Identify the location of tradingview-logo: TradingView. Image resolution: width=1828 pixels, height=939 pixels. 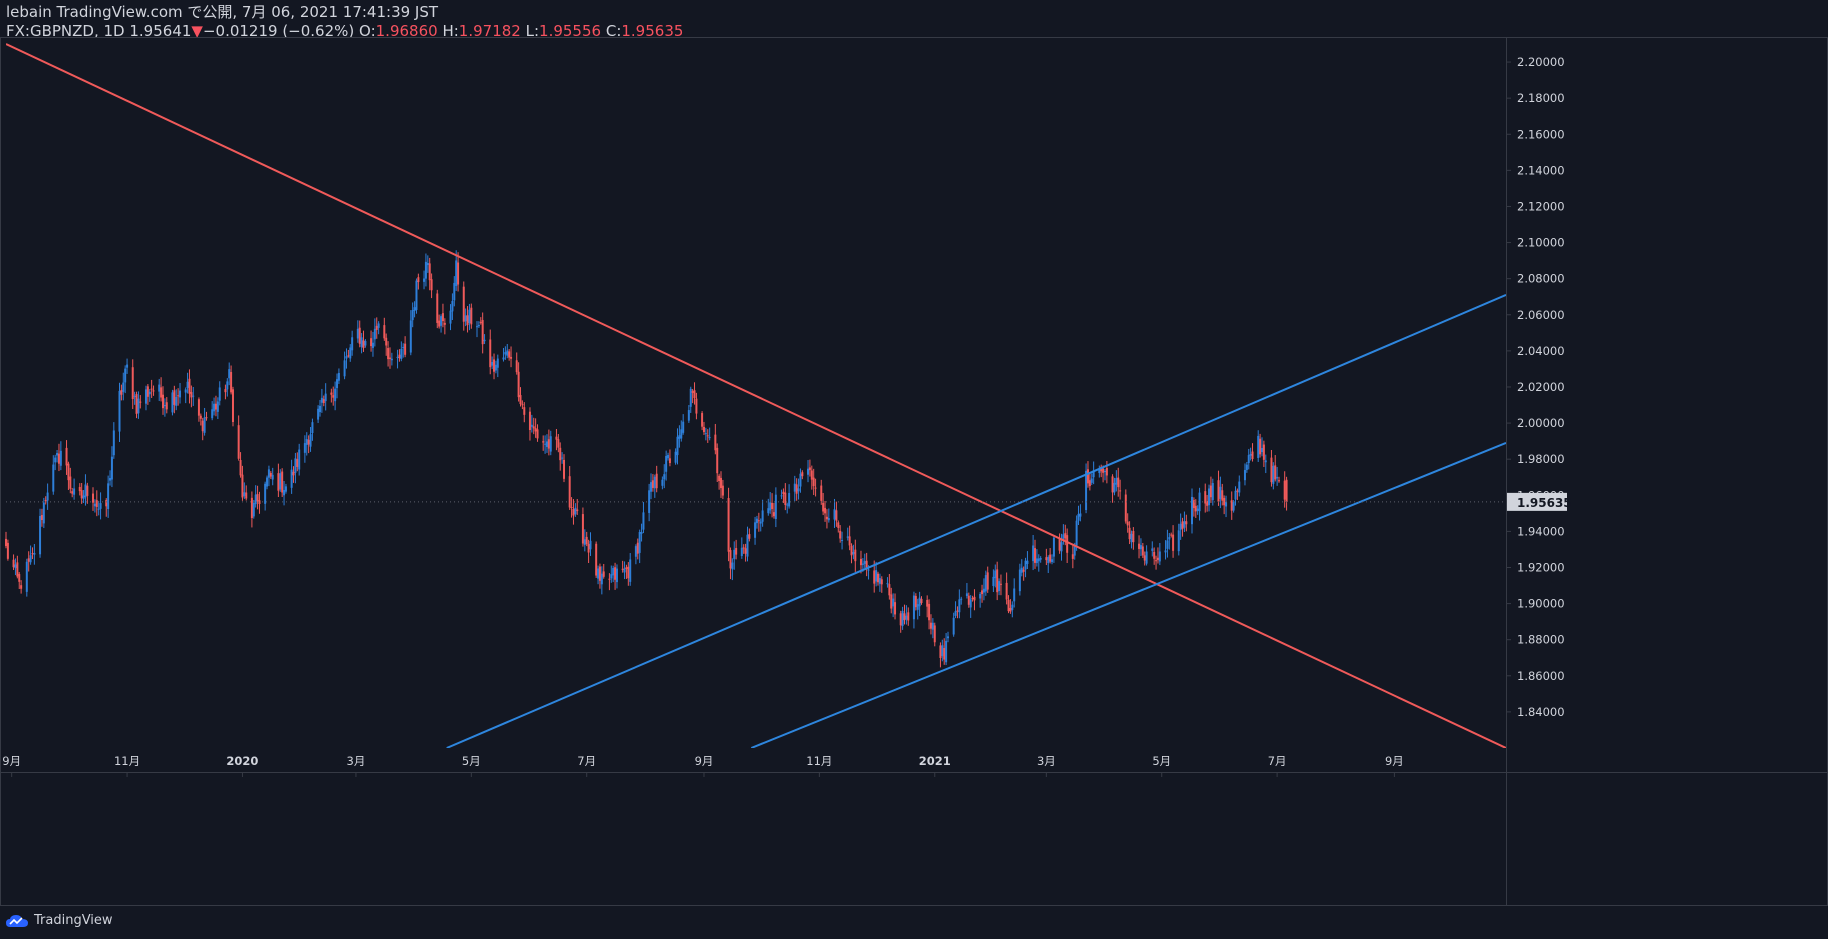
(59, 920).